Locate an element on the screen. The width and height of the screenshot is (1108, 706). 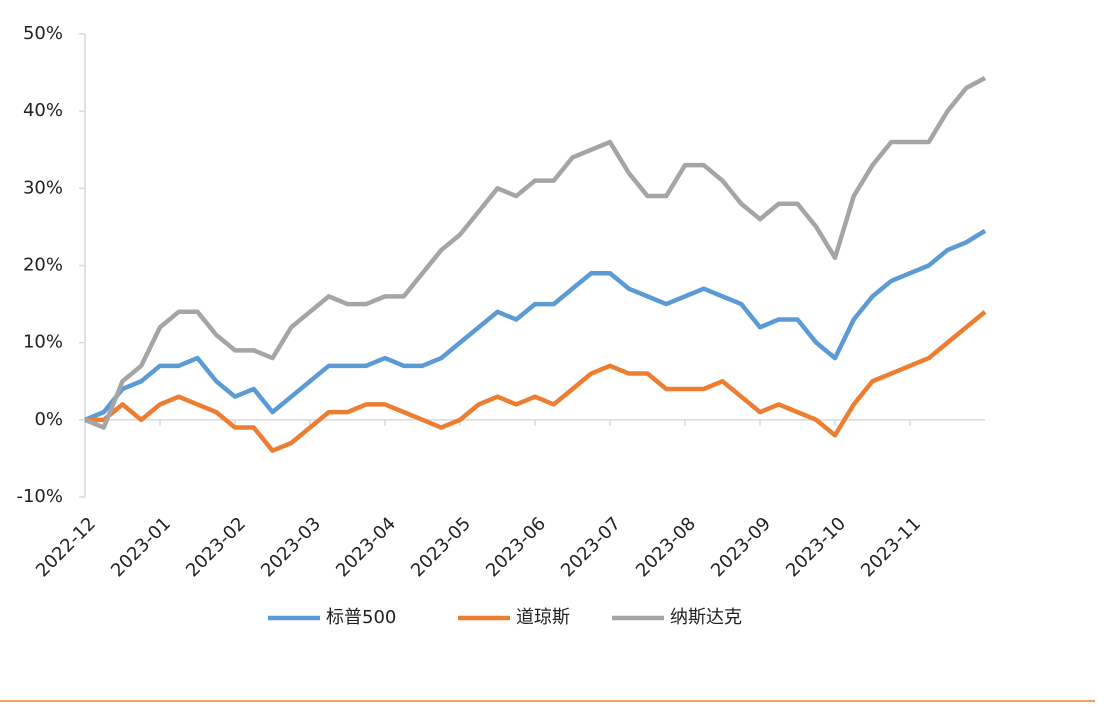
x-tick-label: 2023-08 is located at coordinates (666, 547).